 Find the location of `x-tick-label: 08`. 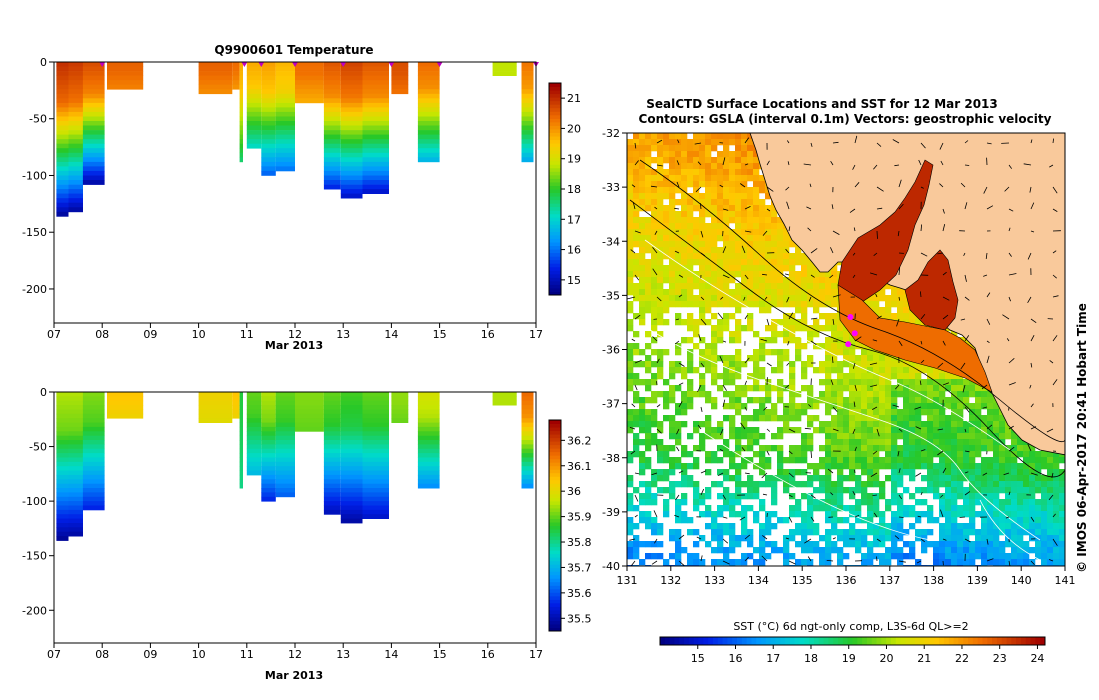

x-tick-label: 08 is located at coordinates (102, 334).